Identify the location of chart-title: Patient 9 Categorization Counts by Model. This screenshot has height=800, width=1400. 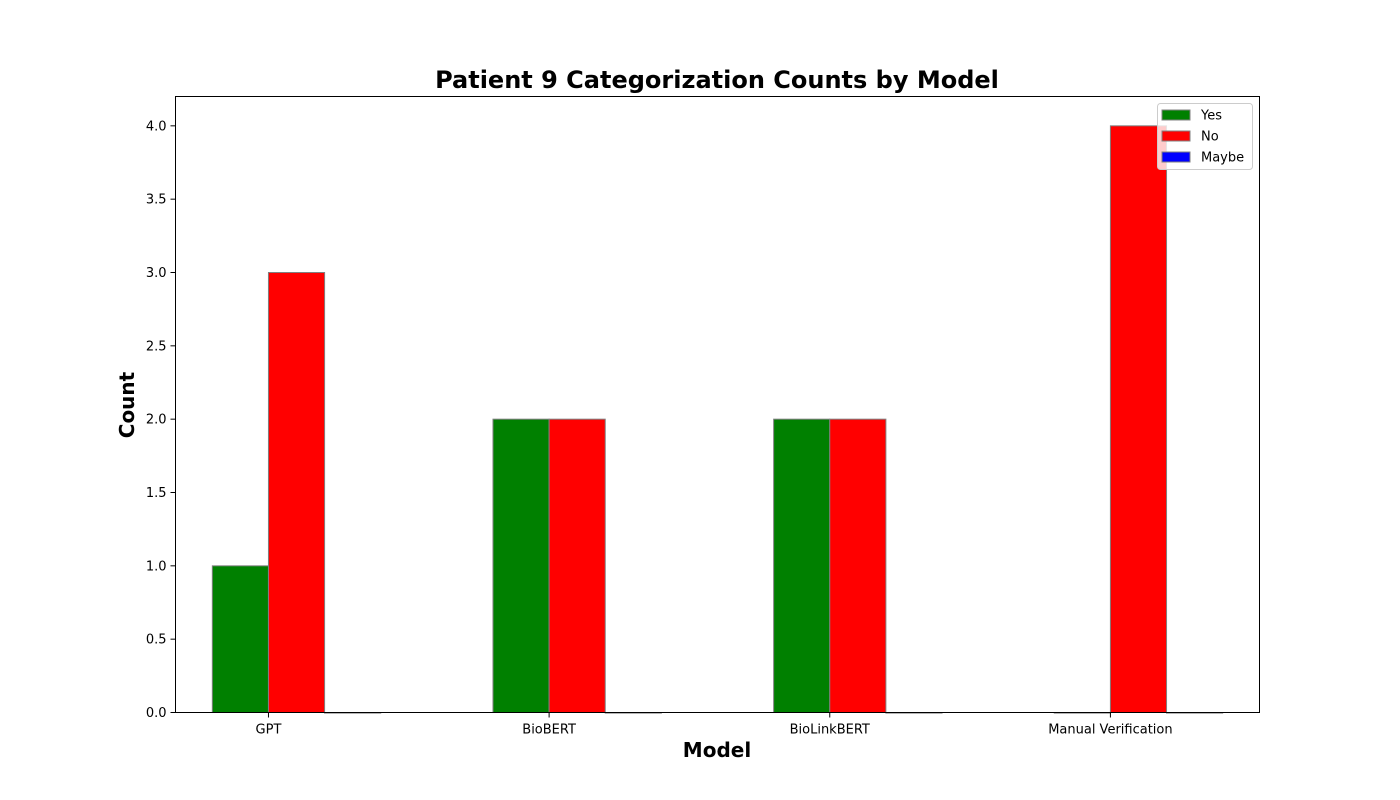
(717, 80).